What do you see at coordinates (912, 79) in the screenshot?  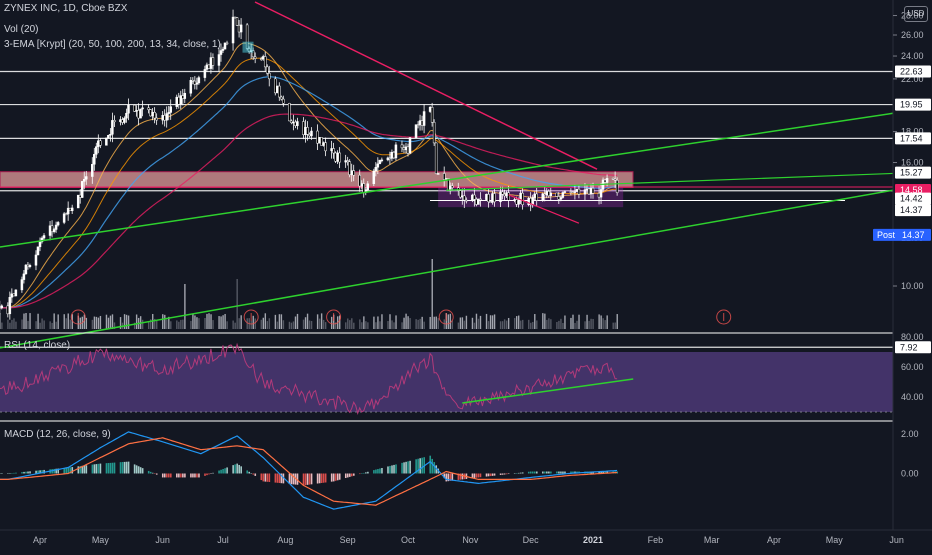 I see `price-tick-label: 22.00` at bounding box center [912, 79].